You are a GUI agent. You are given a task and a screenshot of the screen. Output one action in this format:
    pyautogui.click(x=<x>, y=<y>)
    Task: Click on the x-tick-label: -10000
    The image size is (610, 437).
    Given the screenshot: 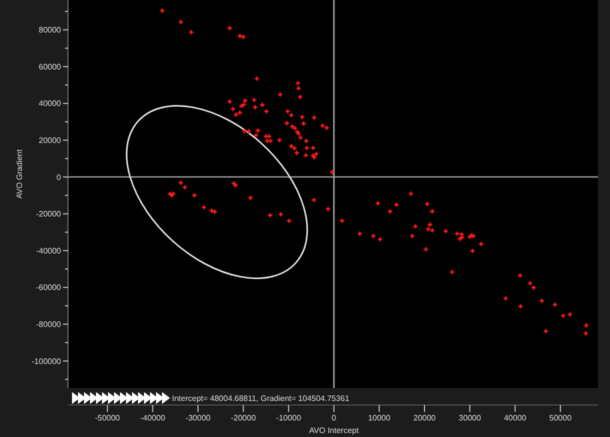 What is the action you would take?
    pyautogui.click(x=289, y=418)
    